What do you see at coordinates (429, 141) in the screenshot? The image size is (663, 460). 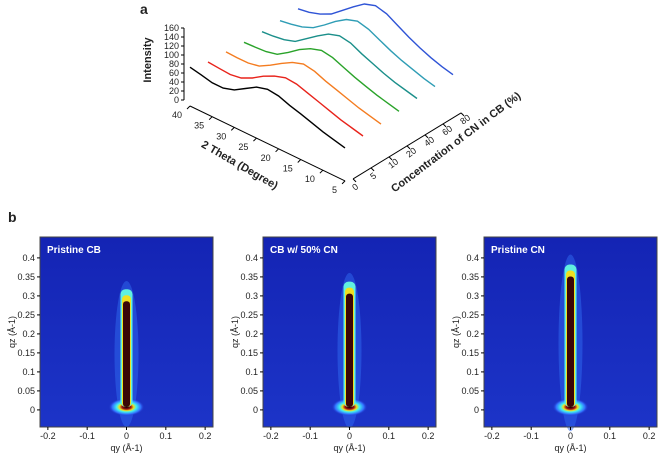 I see `z-tick-label: 40` at bounding box center [429, 141].